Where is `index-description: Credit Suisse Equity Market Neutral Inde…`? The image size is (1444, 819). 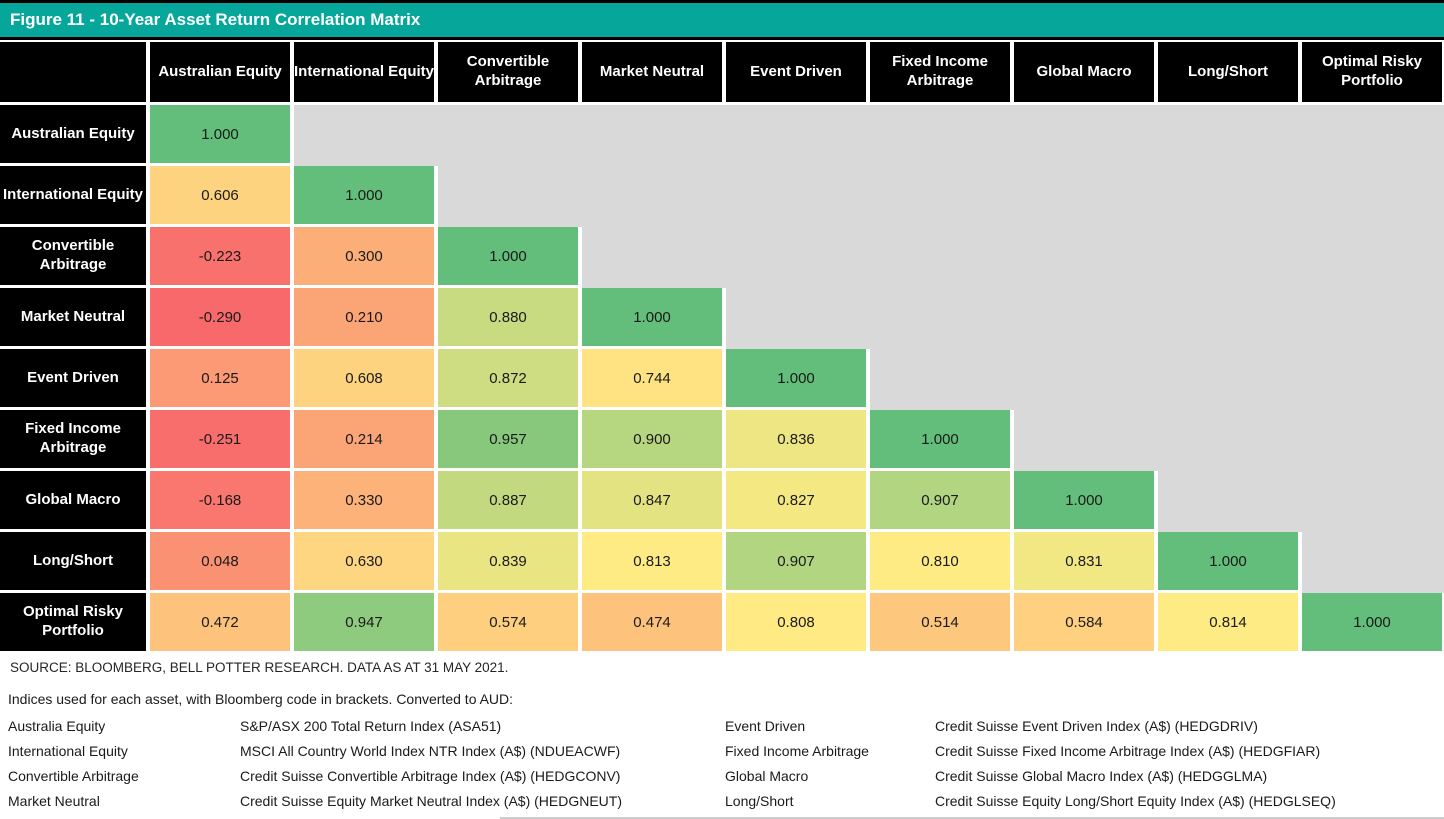
index-description: Credit Suisse Equity Market Neutral Inde… is located at coordinates (431, 801).